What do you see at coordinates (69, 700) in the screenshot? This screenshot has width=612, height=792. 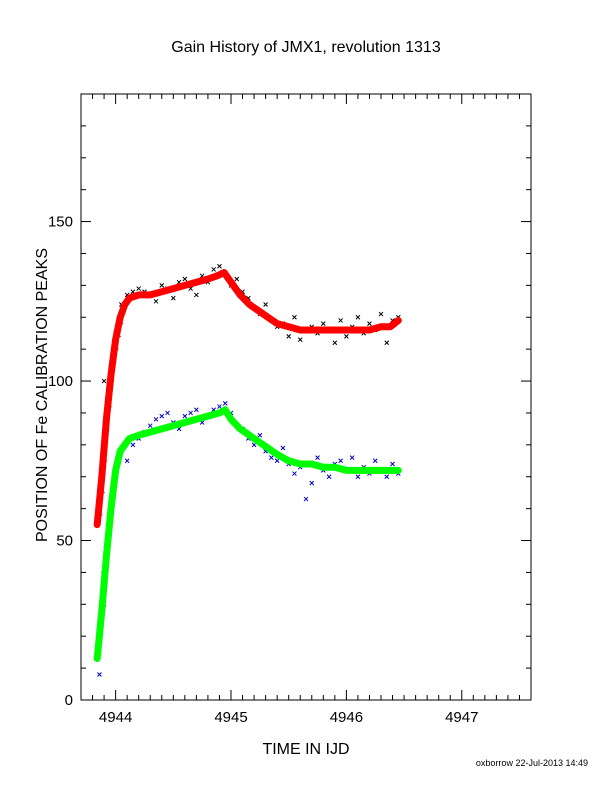 I see `y-tick-label: 0` at bounding box center [69, 700].